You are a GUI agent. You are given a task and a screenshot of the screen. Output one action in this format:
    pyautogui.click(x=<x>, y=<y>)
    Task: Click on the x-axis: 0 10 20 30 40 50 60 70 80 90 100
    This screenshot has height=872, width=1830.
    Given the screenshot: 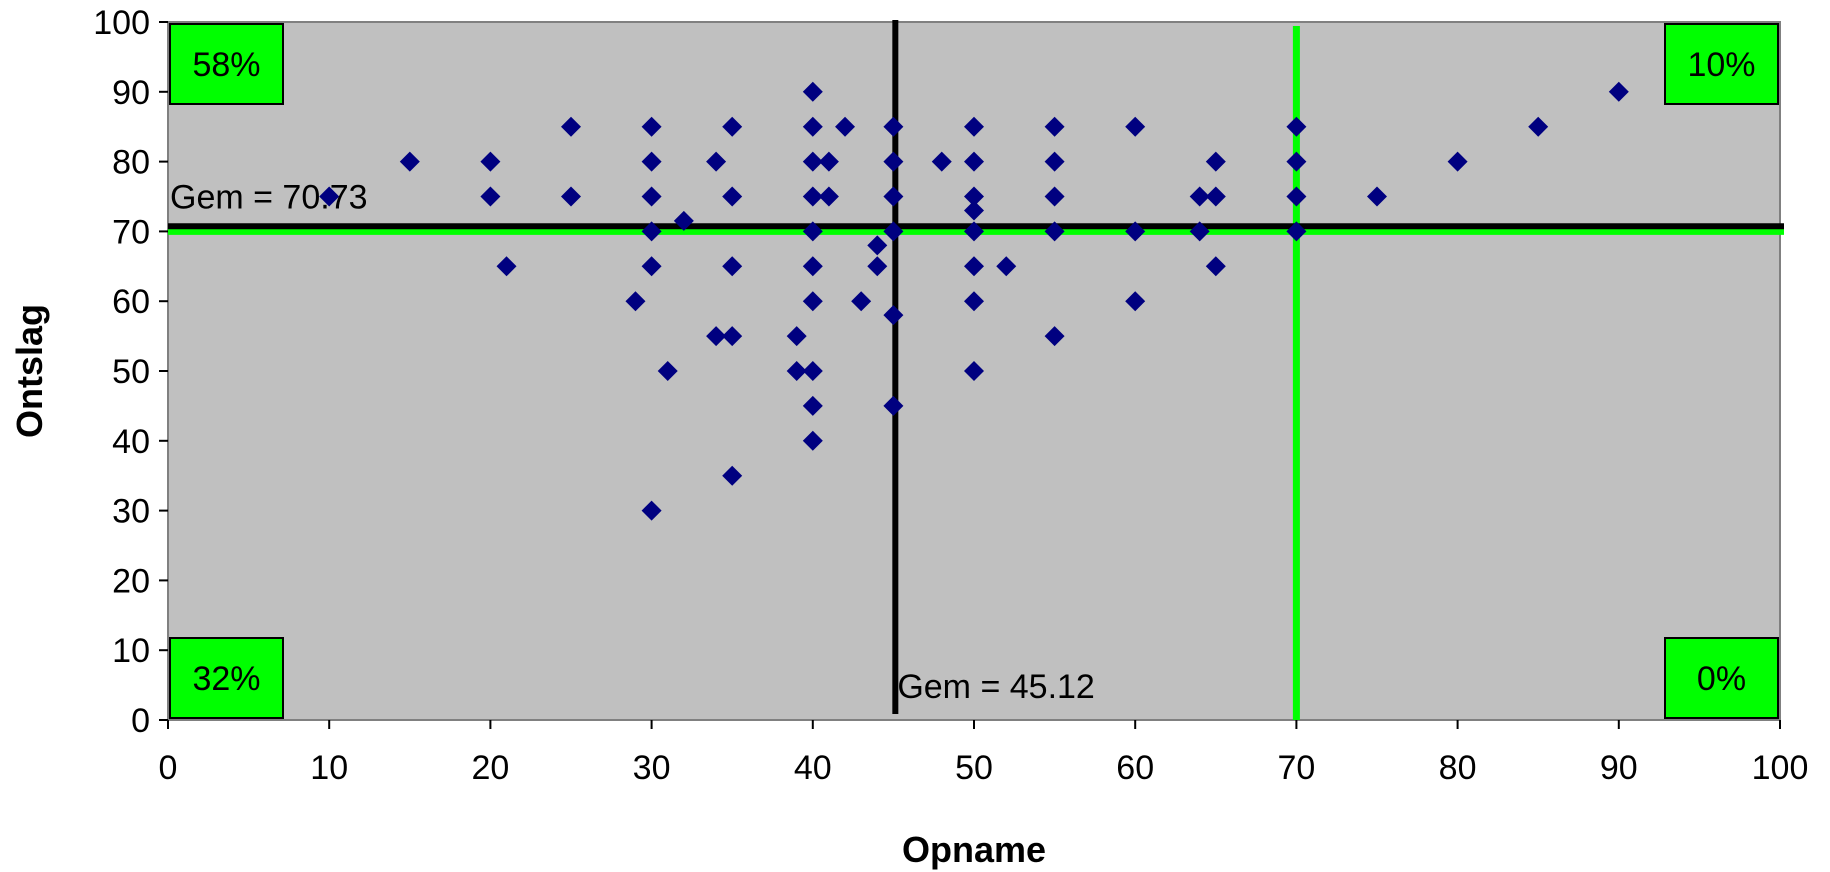 What is the action you would take?
    pyautogui.click(x=983, y=753)
    